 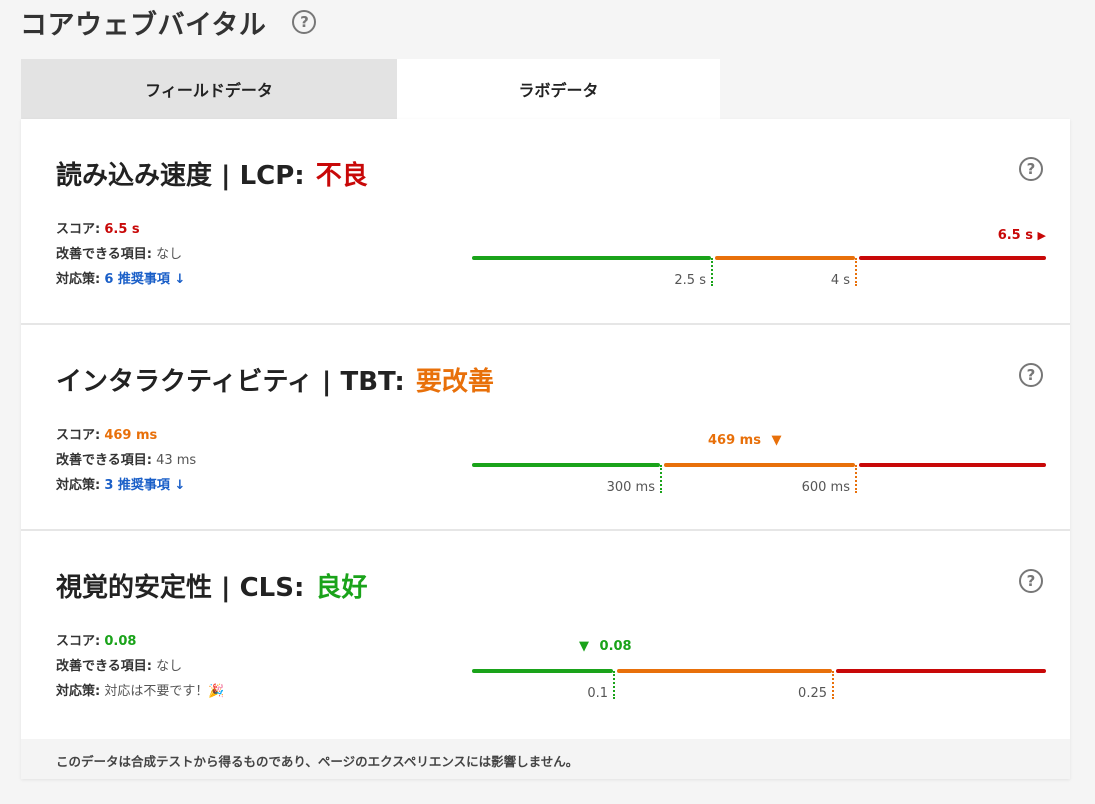 I want to click on metric-title-text: 読み込み速度 | LCP:, so click(x=180, y=176).